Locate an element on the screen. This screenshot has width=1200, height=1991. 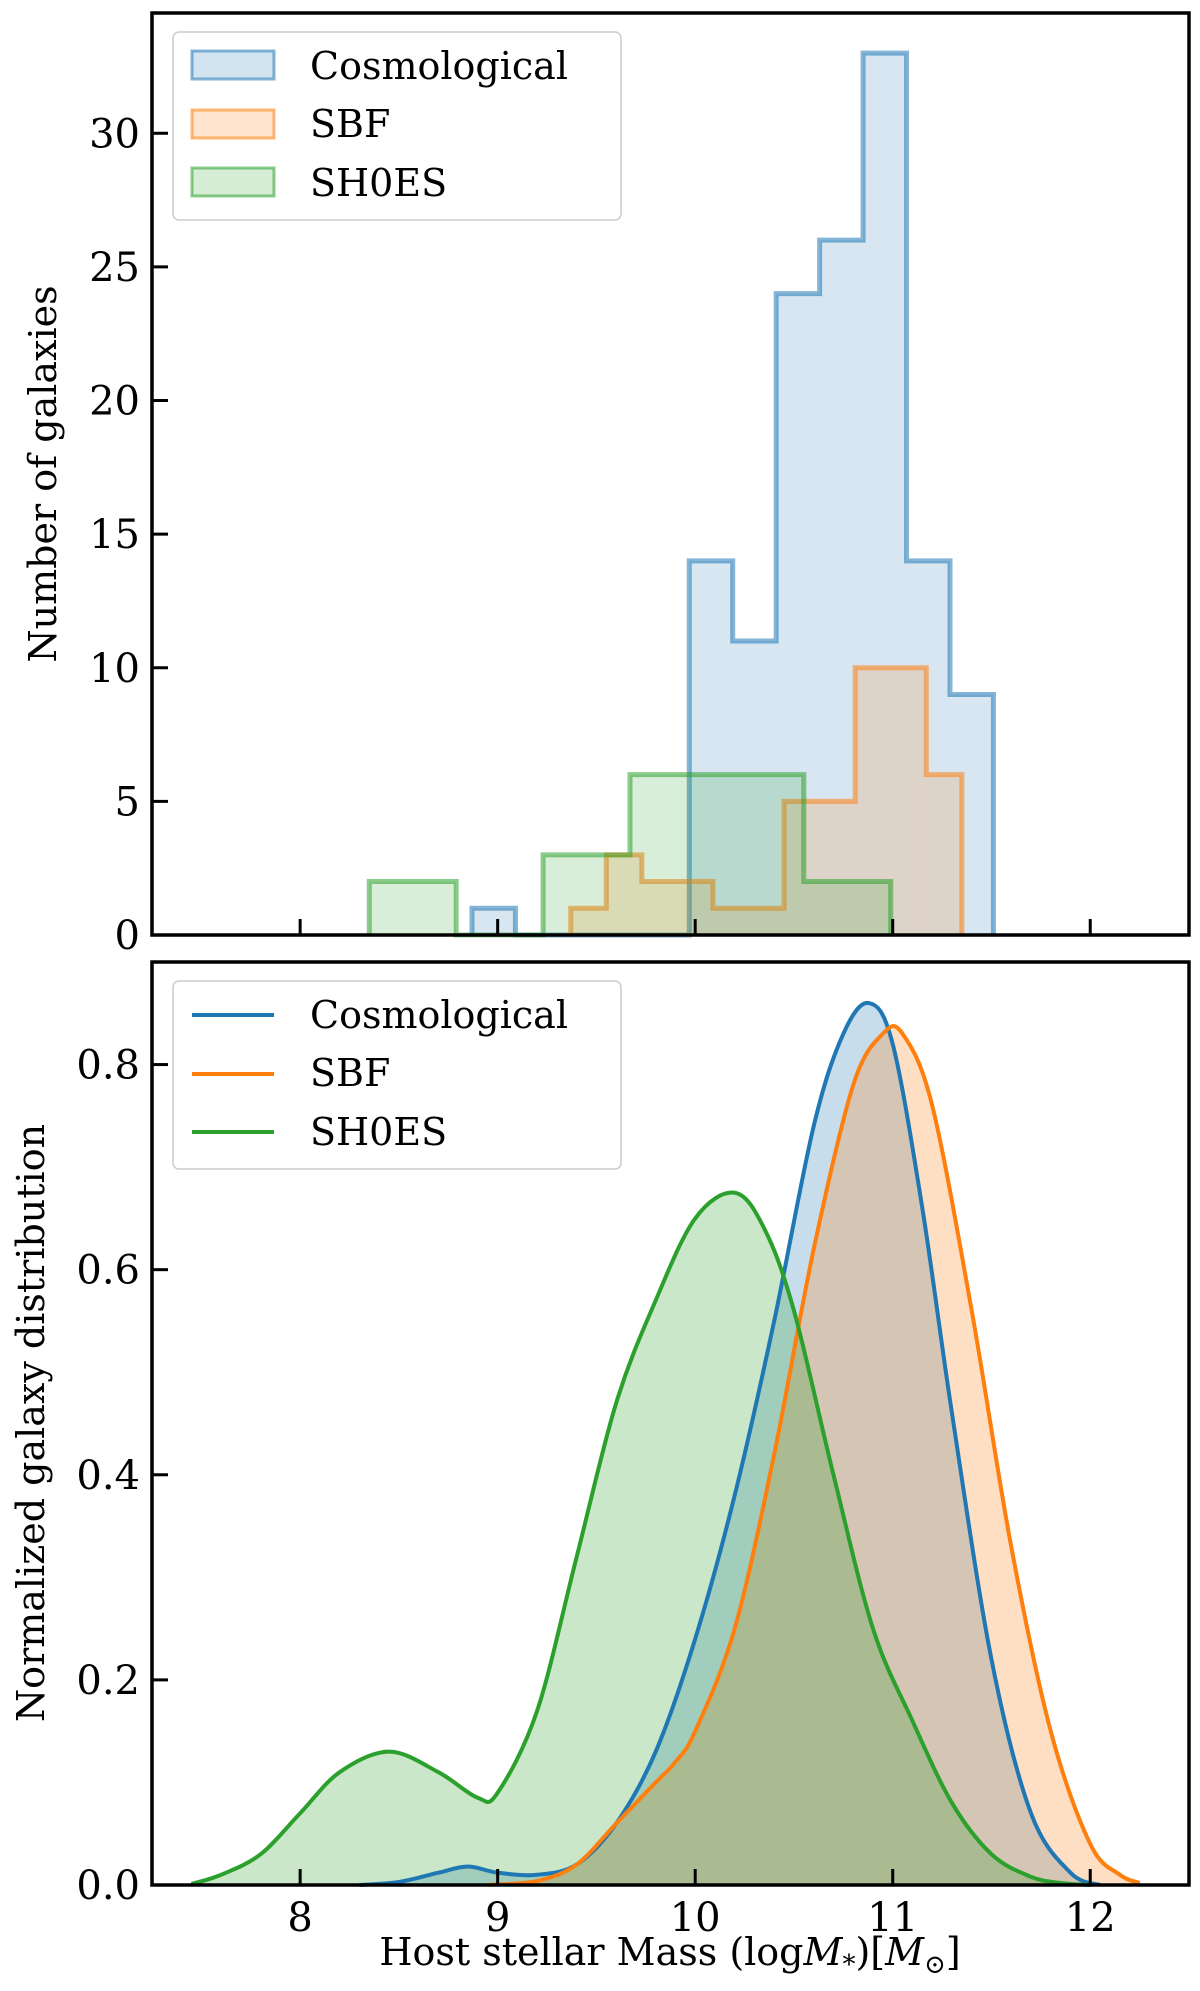
bottom-y-tick-label: 0.0 is located at coordinates (108, 1886).